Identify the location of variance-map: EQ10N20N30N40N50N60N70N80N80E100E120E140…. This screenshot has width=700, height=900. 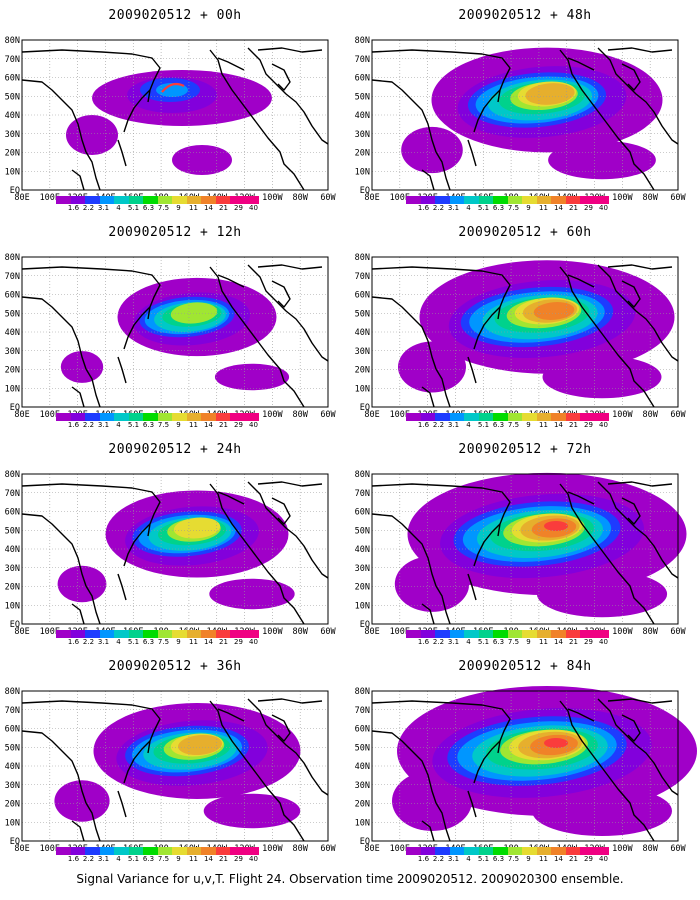
(171, 553).